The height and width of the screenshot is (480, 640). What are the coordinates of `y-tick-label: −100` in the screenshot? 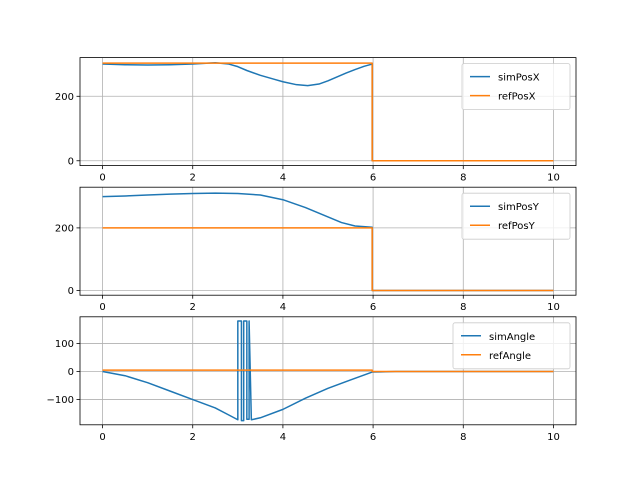 It's located at (60, 400).